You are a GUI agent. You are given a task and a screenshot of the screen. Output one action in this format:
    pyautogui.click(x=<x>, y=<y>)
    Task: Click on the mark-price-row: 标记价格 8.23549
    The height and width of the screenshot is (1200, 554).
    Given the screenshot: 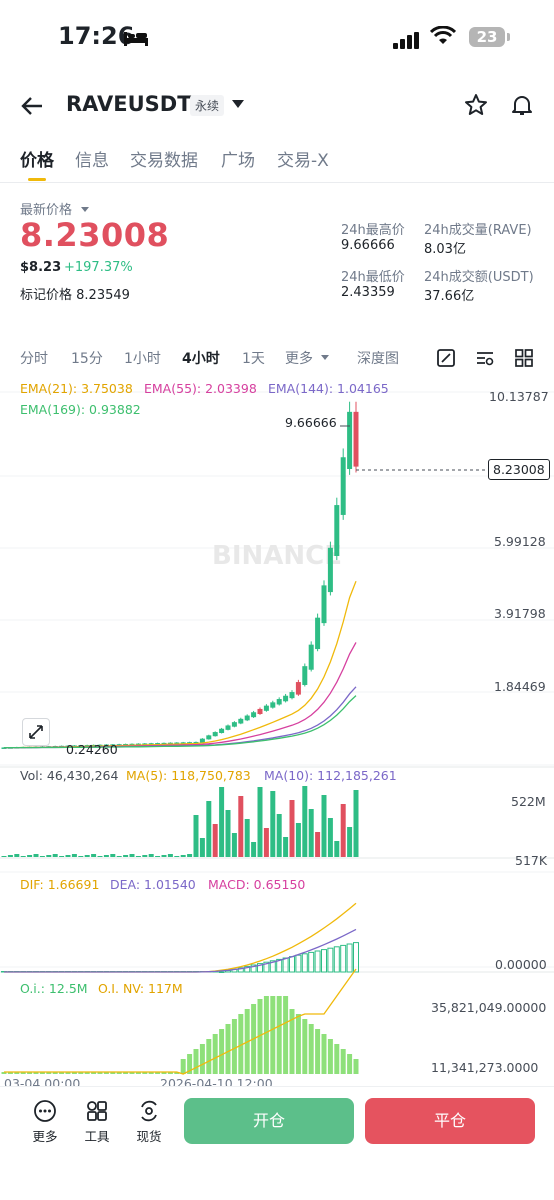 What is the action you would take?
    pyautogui.click(x=75, y=293)
    